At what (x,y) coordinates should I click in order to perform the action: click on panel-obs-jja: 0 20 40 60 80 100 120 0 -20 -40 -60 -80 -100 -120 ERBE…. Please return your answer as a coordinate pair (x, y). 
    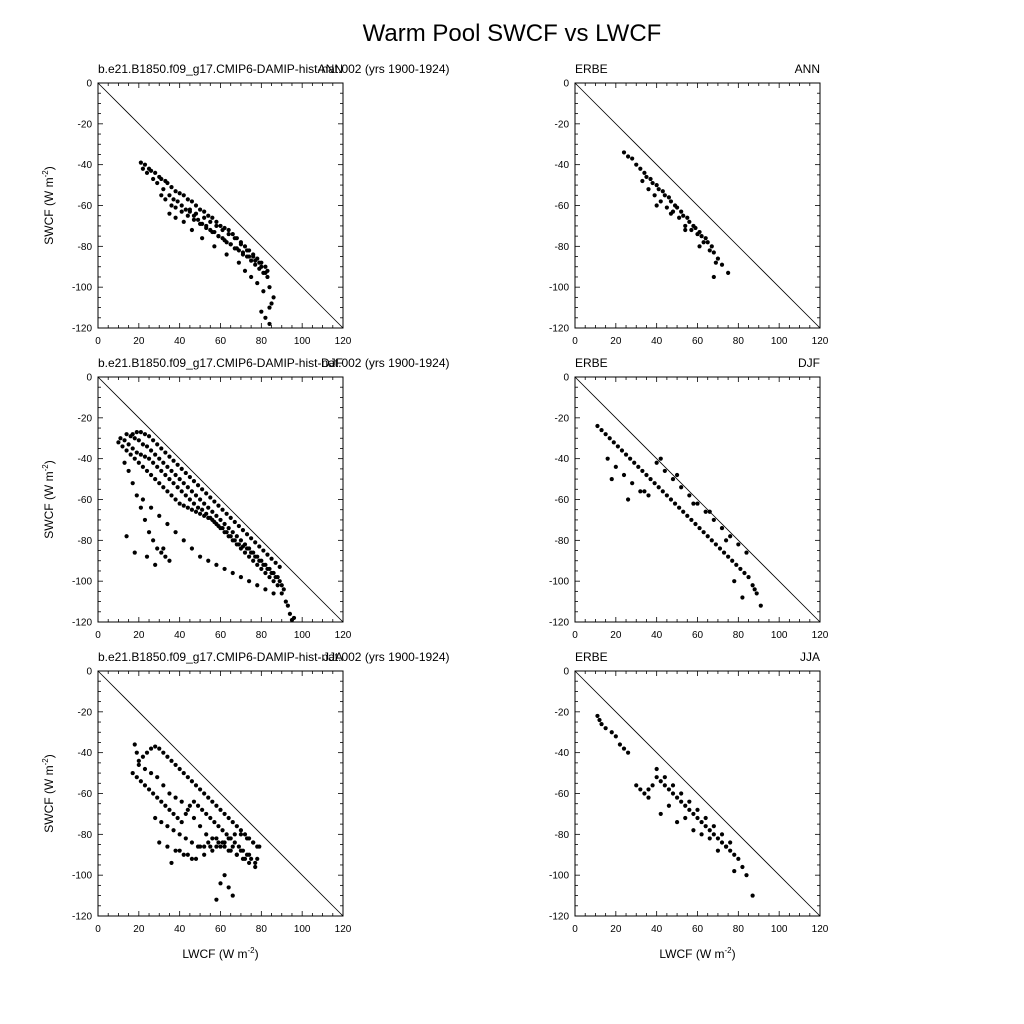
    Looking at the image, I should click on (689, 805).